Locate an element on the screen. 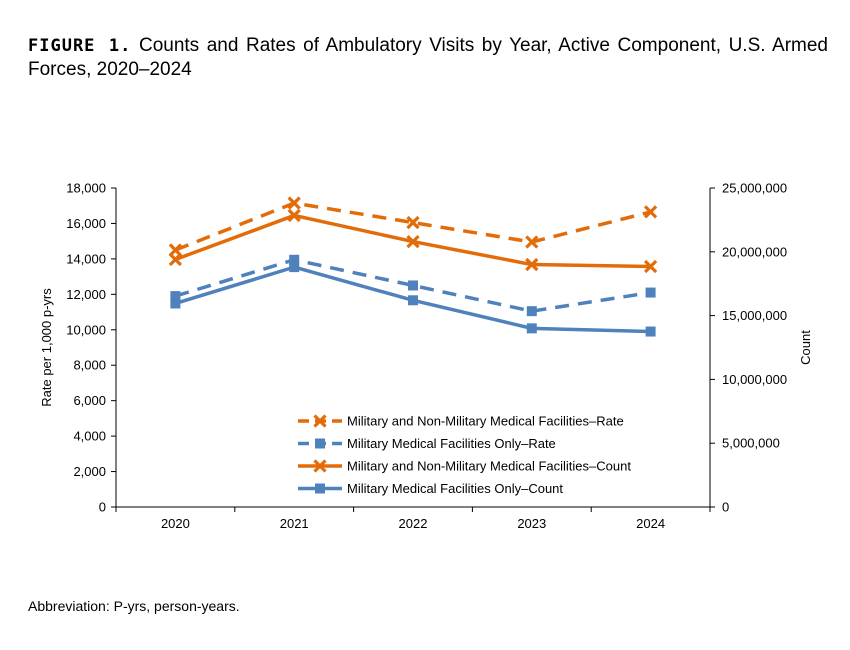 The image size is (850, 650). x-tick-label: 2024 is located at coordinates (650, 523).